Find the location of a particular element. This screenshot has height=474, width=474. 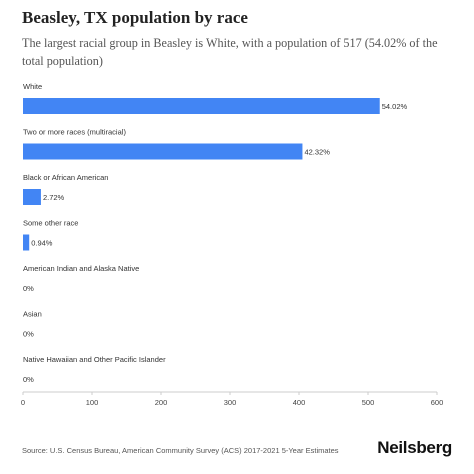

category-label: Black or African American is located at coordinates (65, 177).